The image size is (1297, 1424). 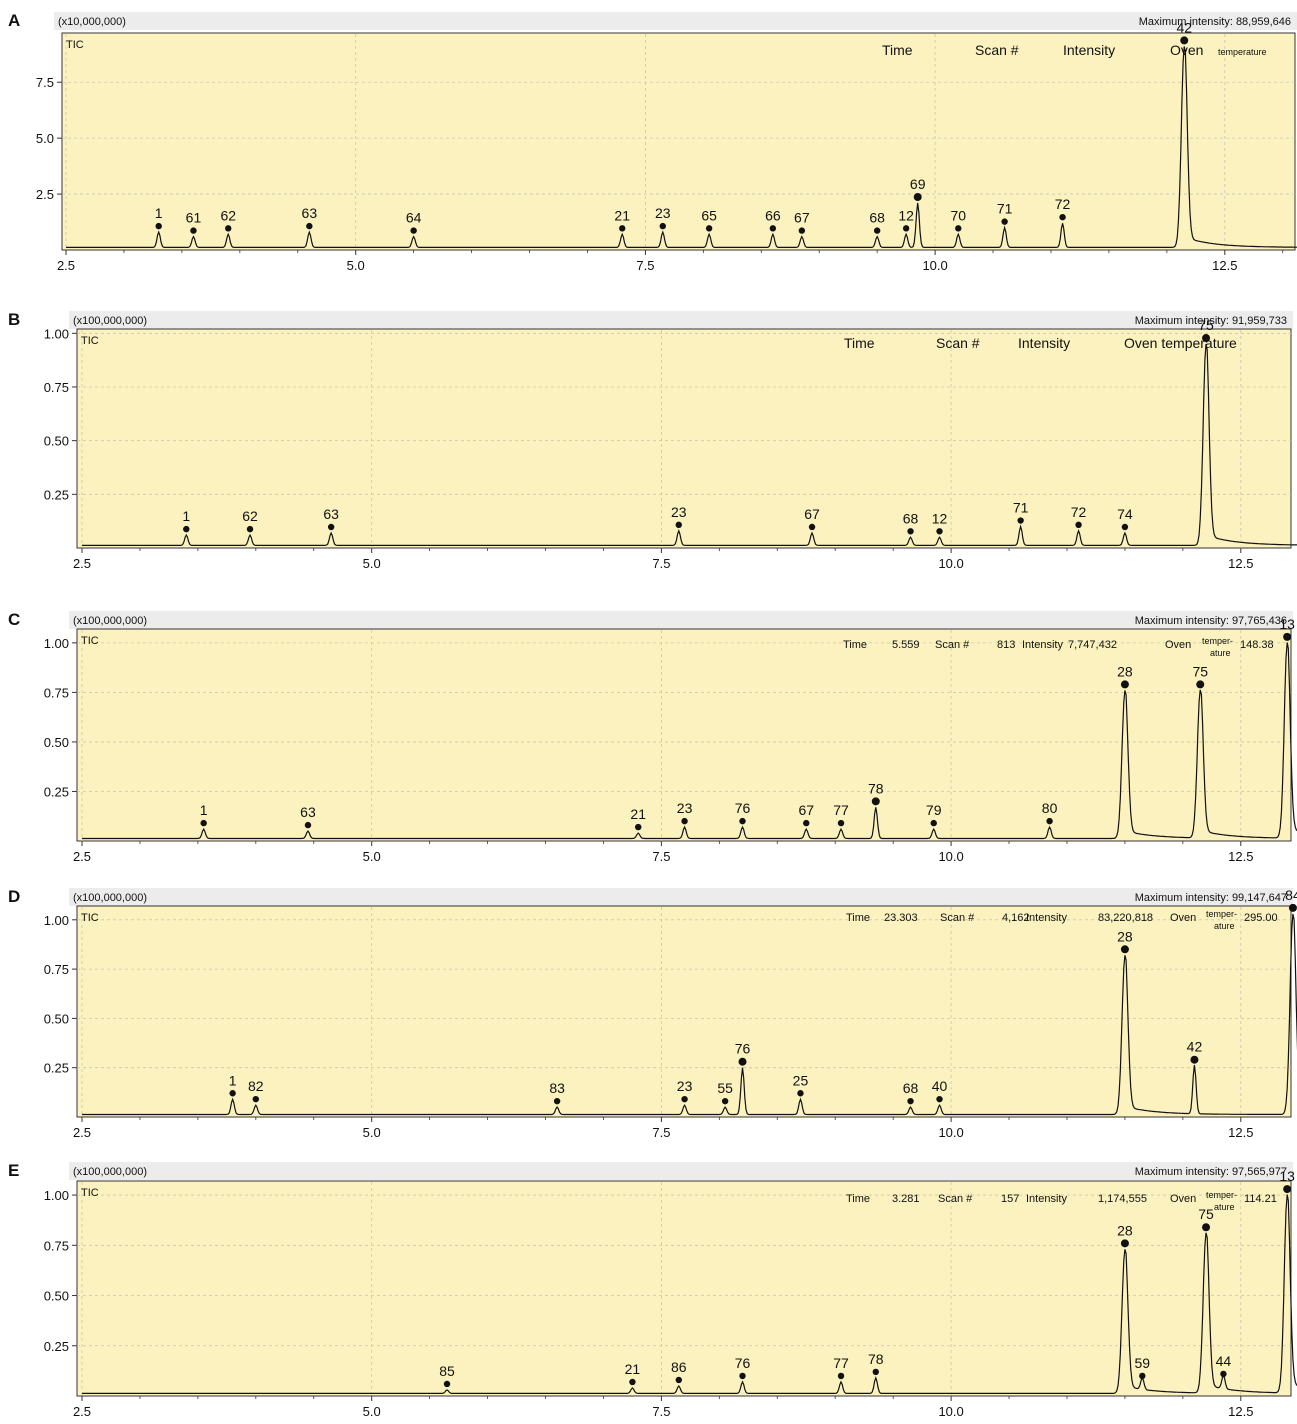 I want to click on peak-label: 62, so click(x=228, y=215).